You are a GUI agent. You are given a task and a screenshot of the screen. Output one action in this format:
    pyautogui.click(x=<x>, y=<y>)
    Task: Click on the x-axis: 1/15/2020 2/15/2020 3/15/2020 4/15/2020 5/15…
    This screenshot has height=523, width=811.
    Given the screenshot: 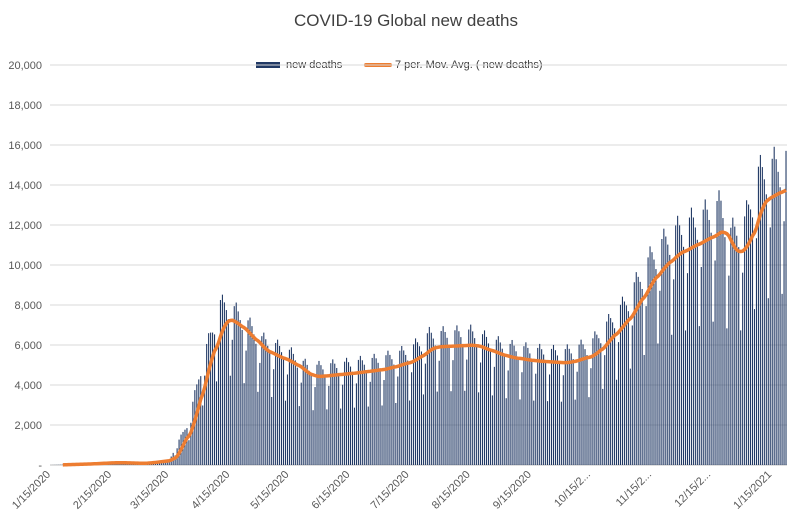 What is the action you would take?
    pyautogui.click(x=392, y=490)
    